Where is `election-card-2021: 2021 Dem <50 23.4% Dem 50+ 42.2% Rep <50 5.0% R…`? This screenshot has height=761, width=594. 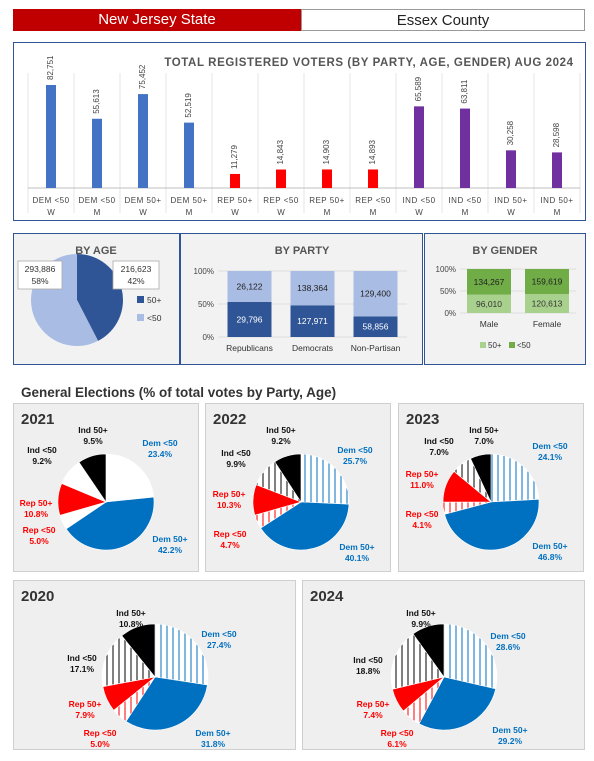 election-card-2021: 2021 Dem <50 23.4% Dem 50+ 42.2% Rep <50 5.0% R… is located at coordinates (106, 487).